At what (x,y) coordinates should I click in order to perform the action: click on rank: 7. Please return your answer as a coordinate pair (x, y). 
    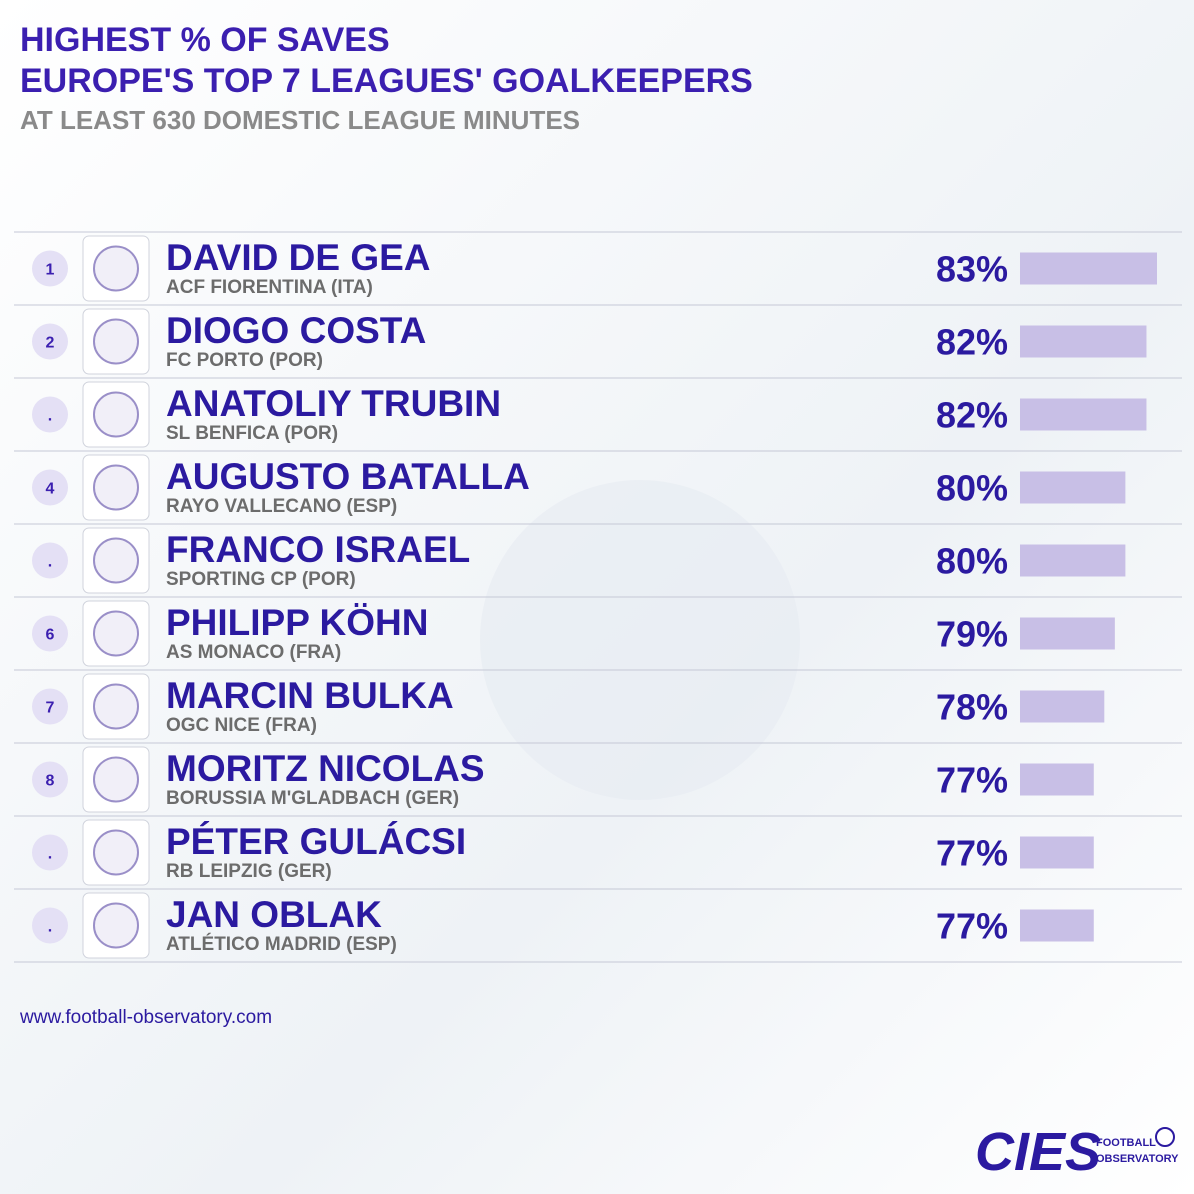
    Looking at the image, I should click on (50, 708).